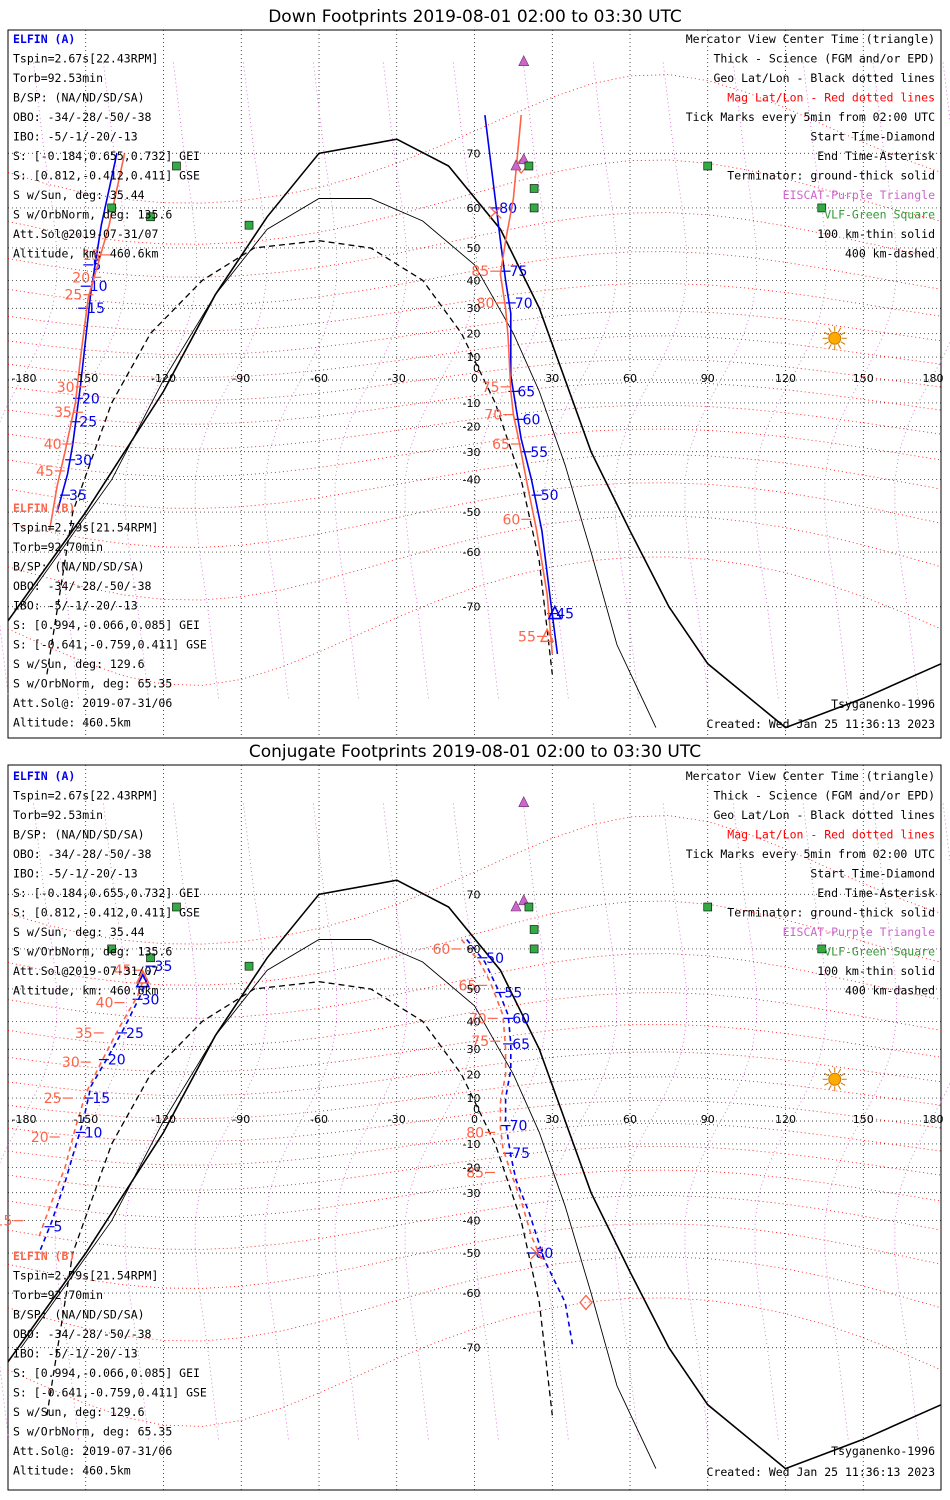  Describe the element at coordinates (78, 496) in the screenshot. I see `track-tick-label: 35` at that location.